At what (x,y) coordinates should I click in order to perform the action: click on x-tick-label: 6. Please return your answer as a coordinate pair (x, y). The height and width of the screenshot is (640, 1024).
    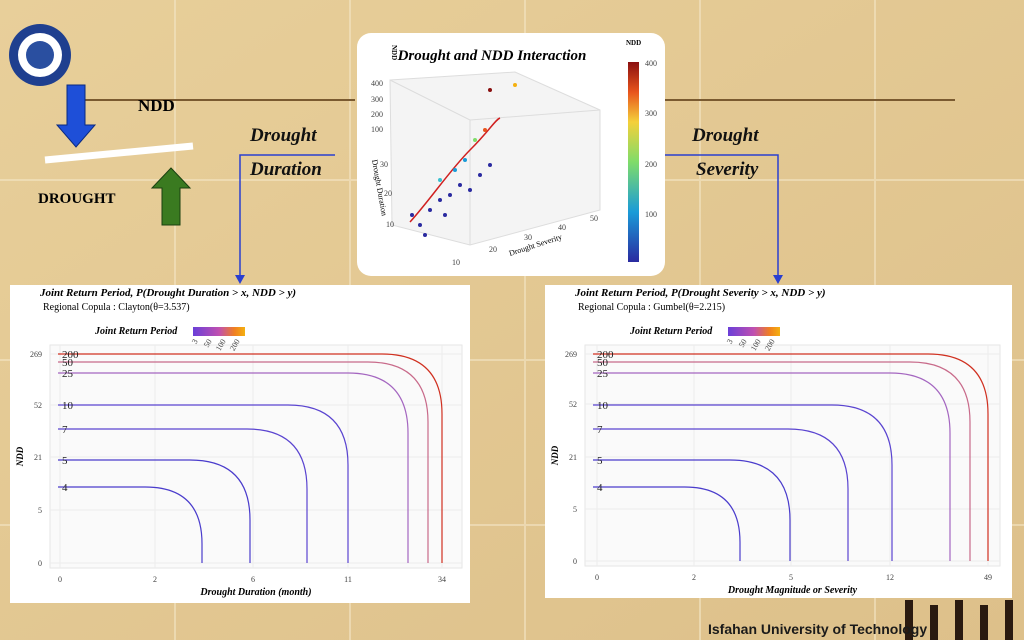
    Looking at the image, I should click on (253, 579).